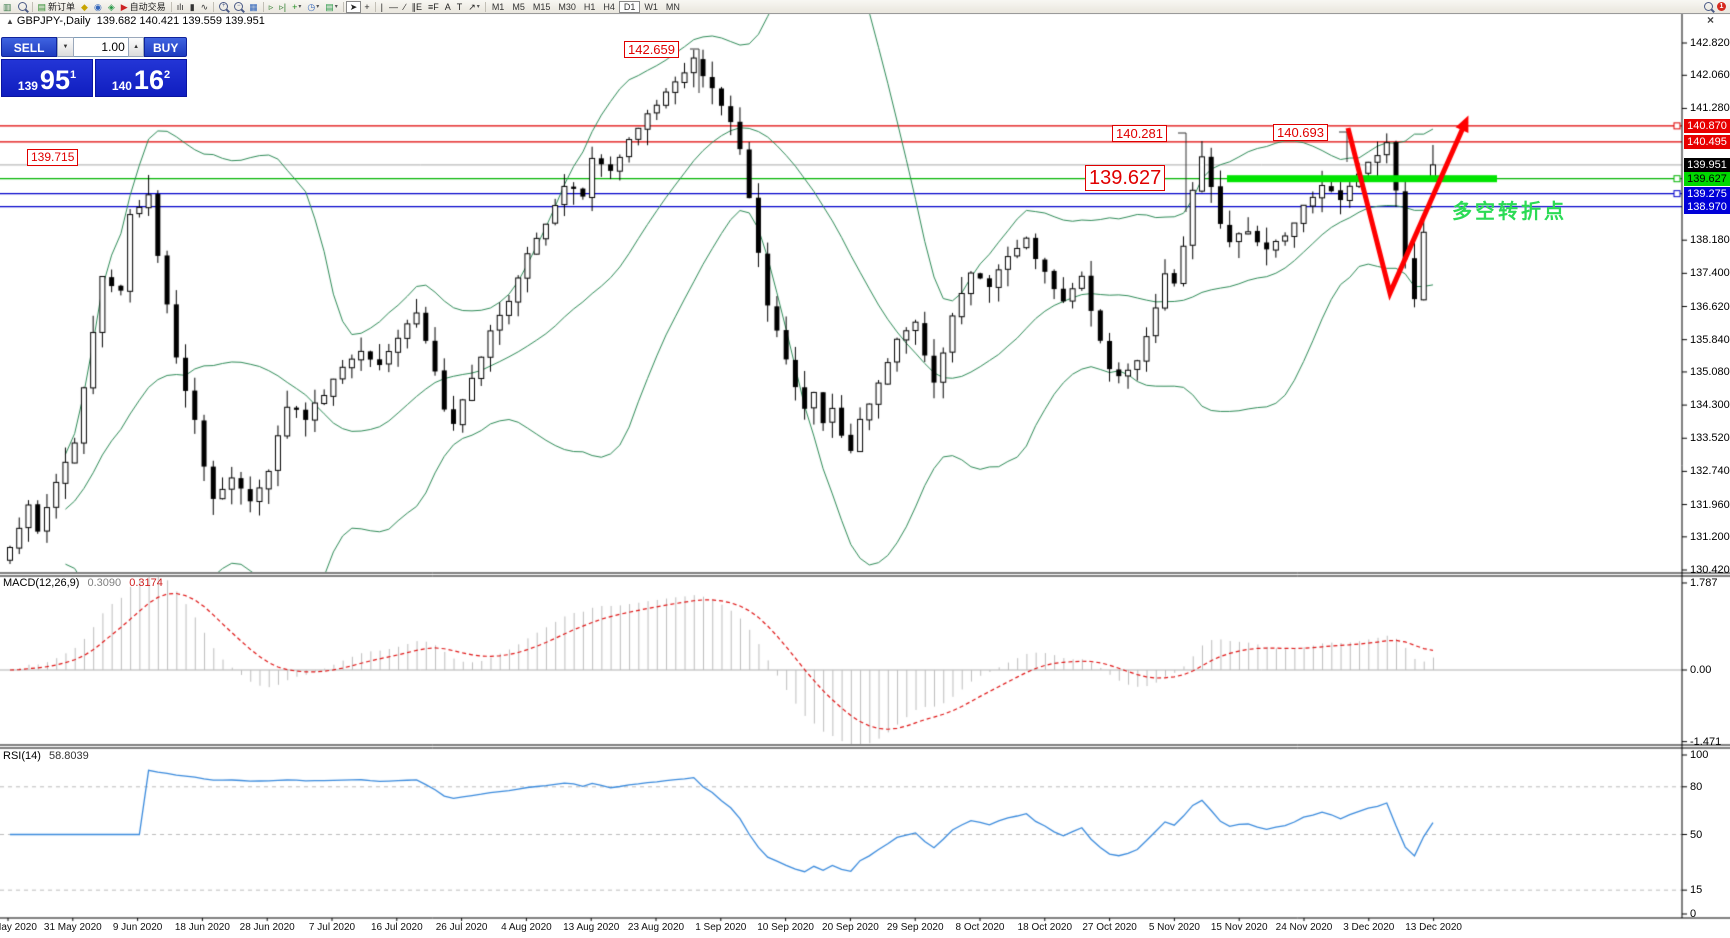  I want to click on macd-signal-value: 0.3174, so click(146, 583).